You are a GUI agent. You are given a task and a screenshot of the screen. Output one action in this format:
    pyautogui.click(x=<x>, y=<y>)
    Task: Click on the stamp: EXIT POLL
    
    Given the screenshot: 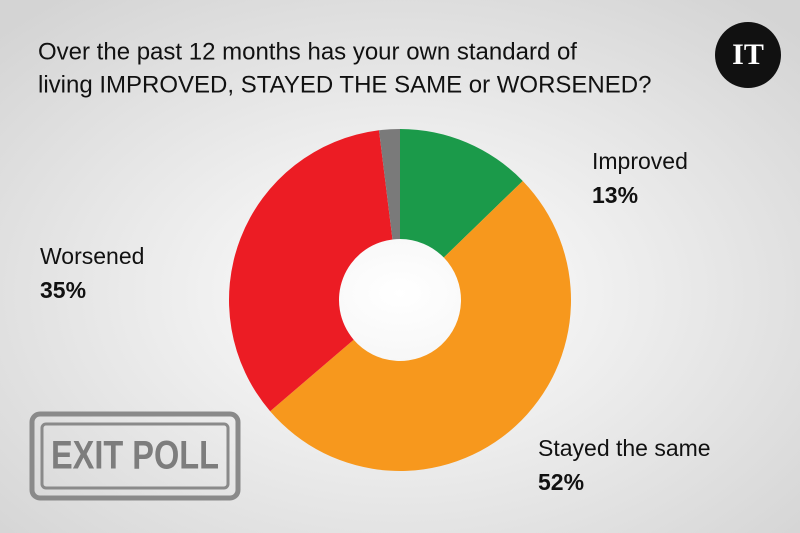 What is the action you would take?
    pyautogui.click(x=135, y=456)
    